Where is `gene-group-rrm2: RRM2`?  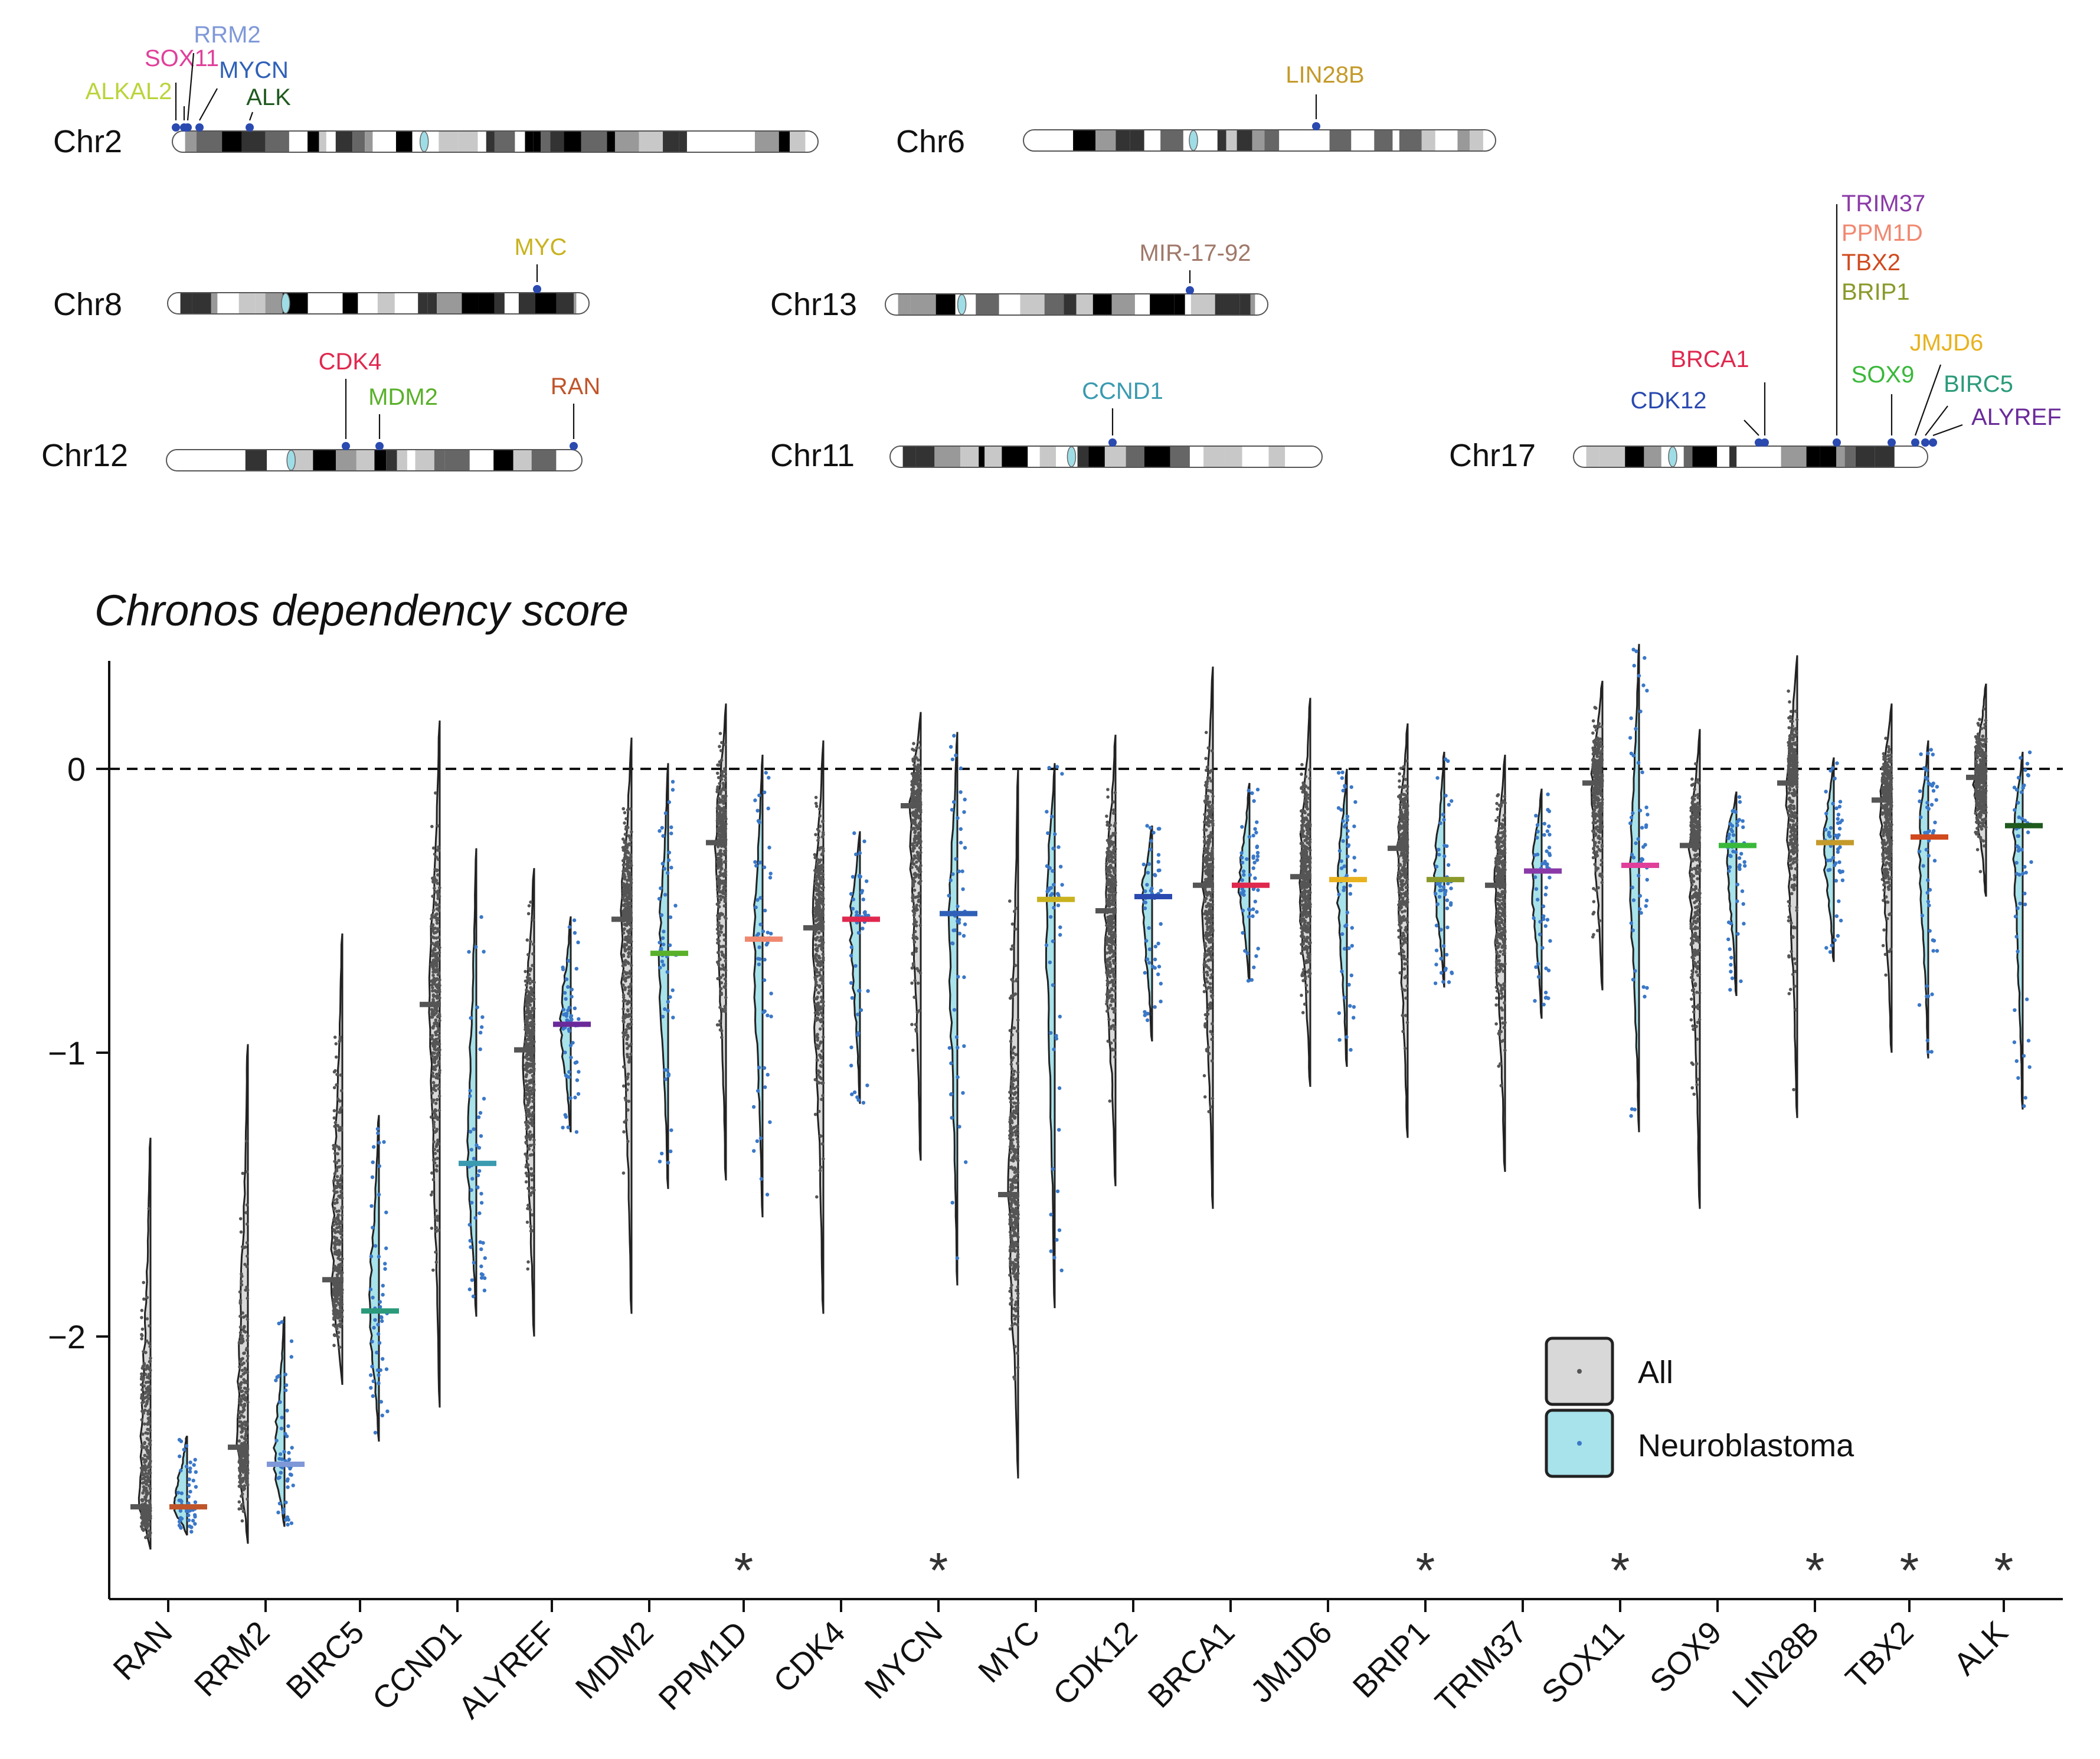 gene-group-rrm2: RRM2 is located at coordinates (246, 1374).